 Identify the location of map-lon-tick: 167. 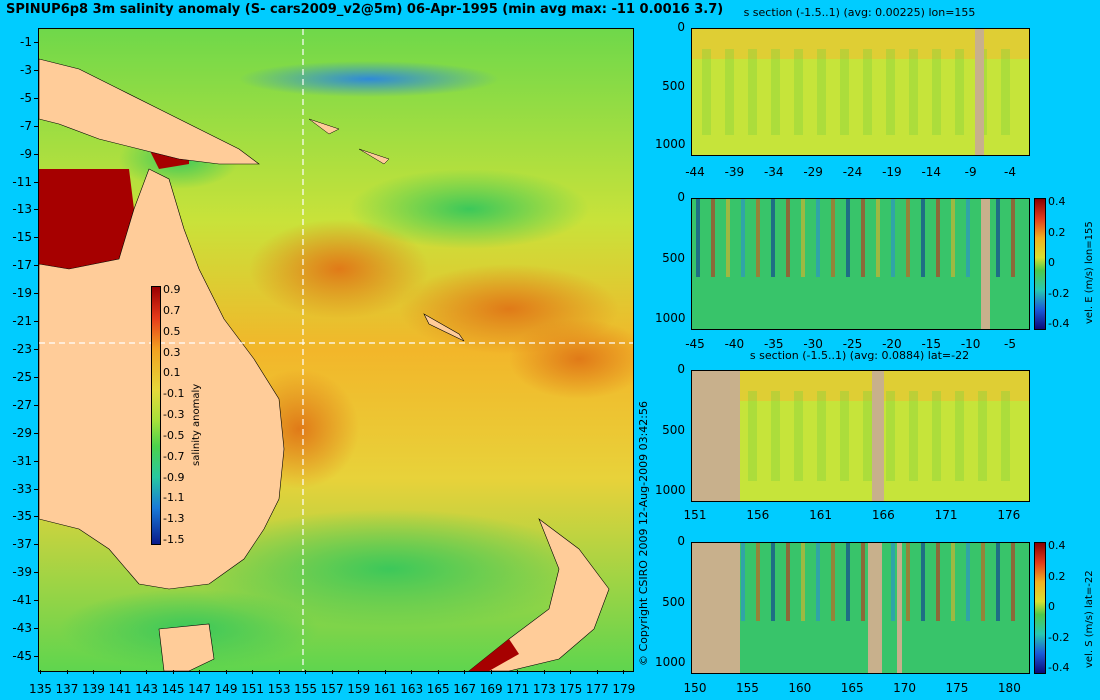
(465, 689).